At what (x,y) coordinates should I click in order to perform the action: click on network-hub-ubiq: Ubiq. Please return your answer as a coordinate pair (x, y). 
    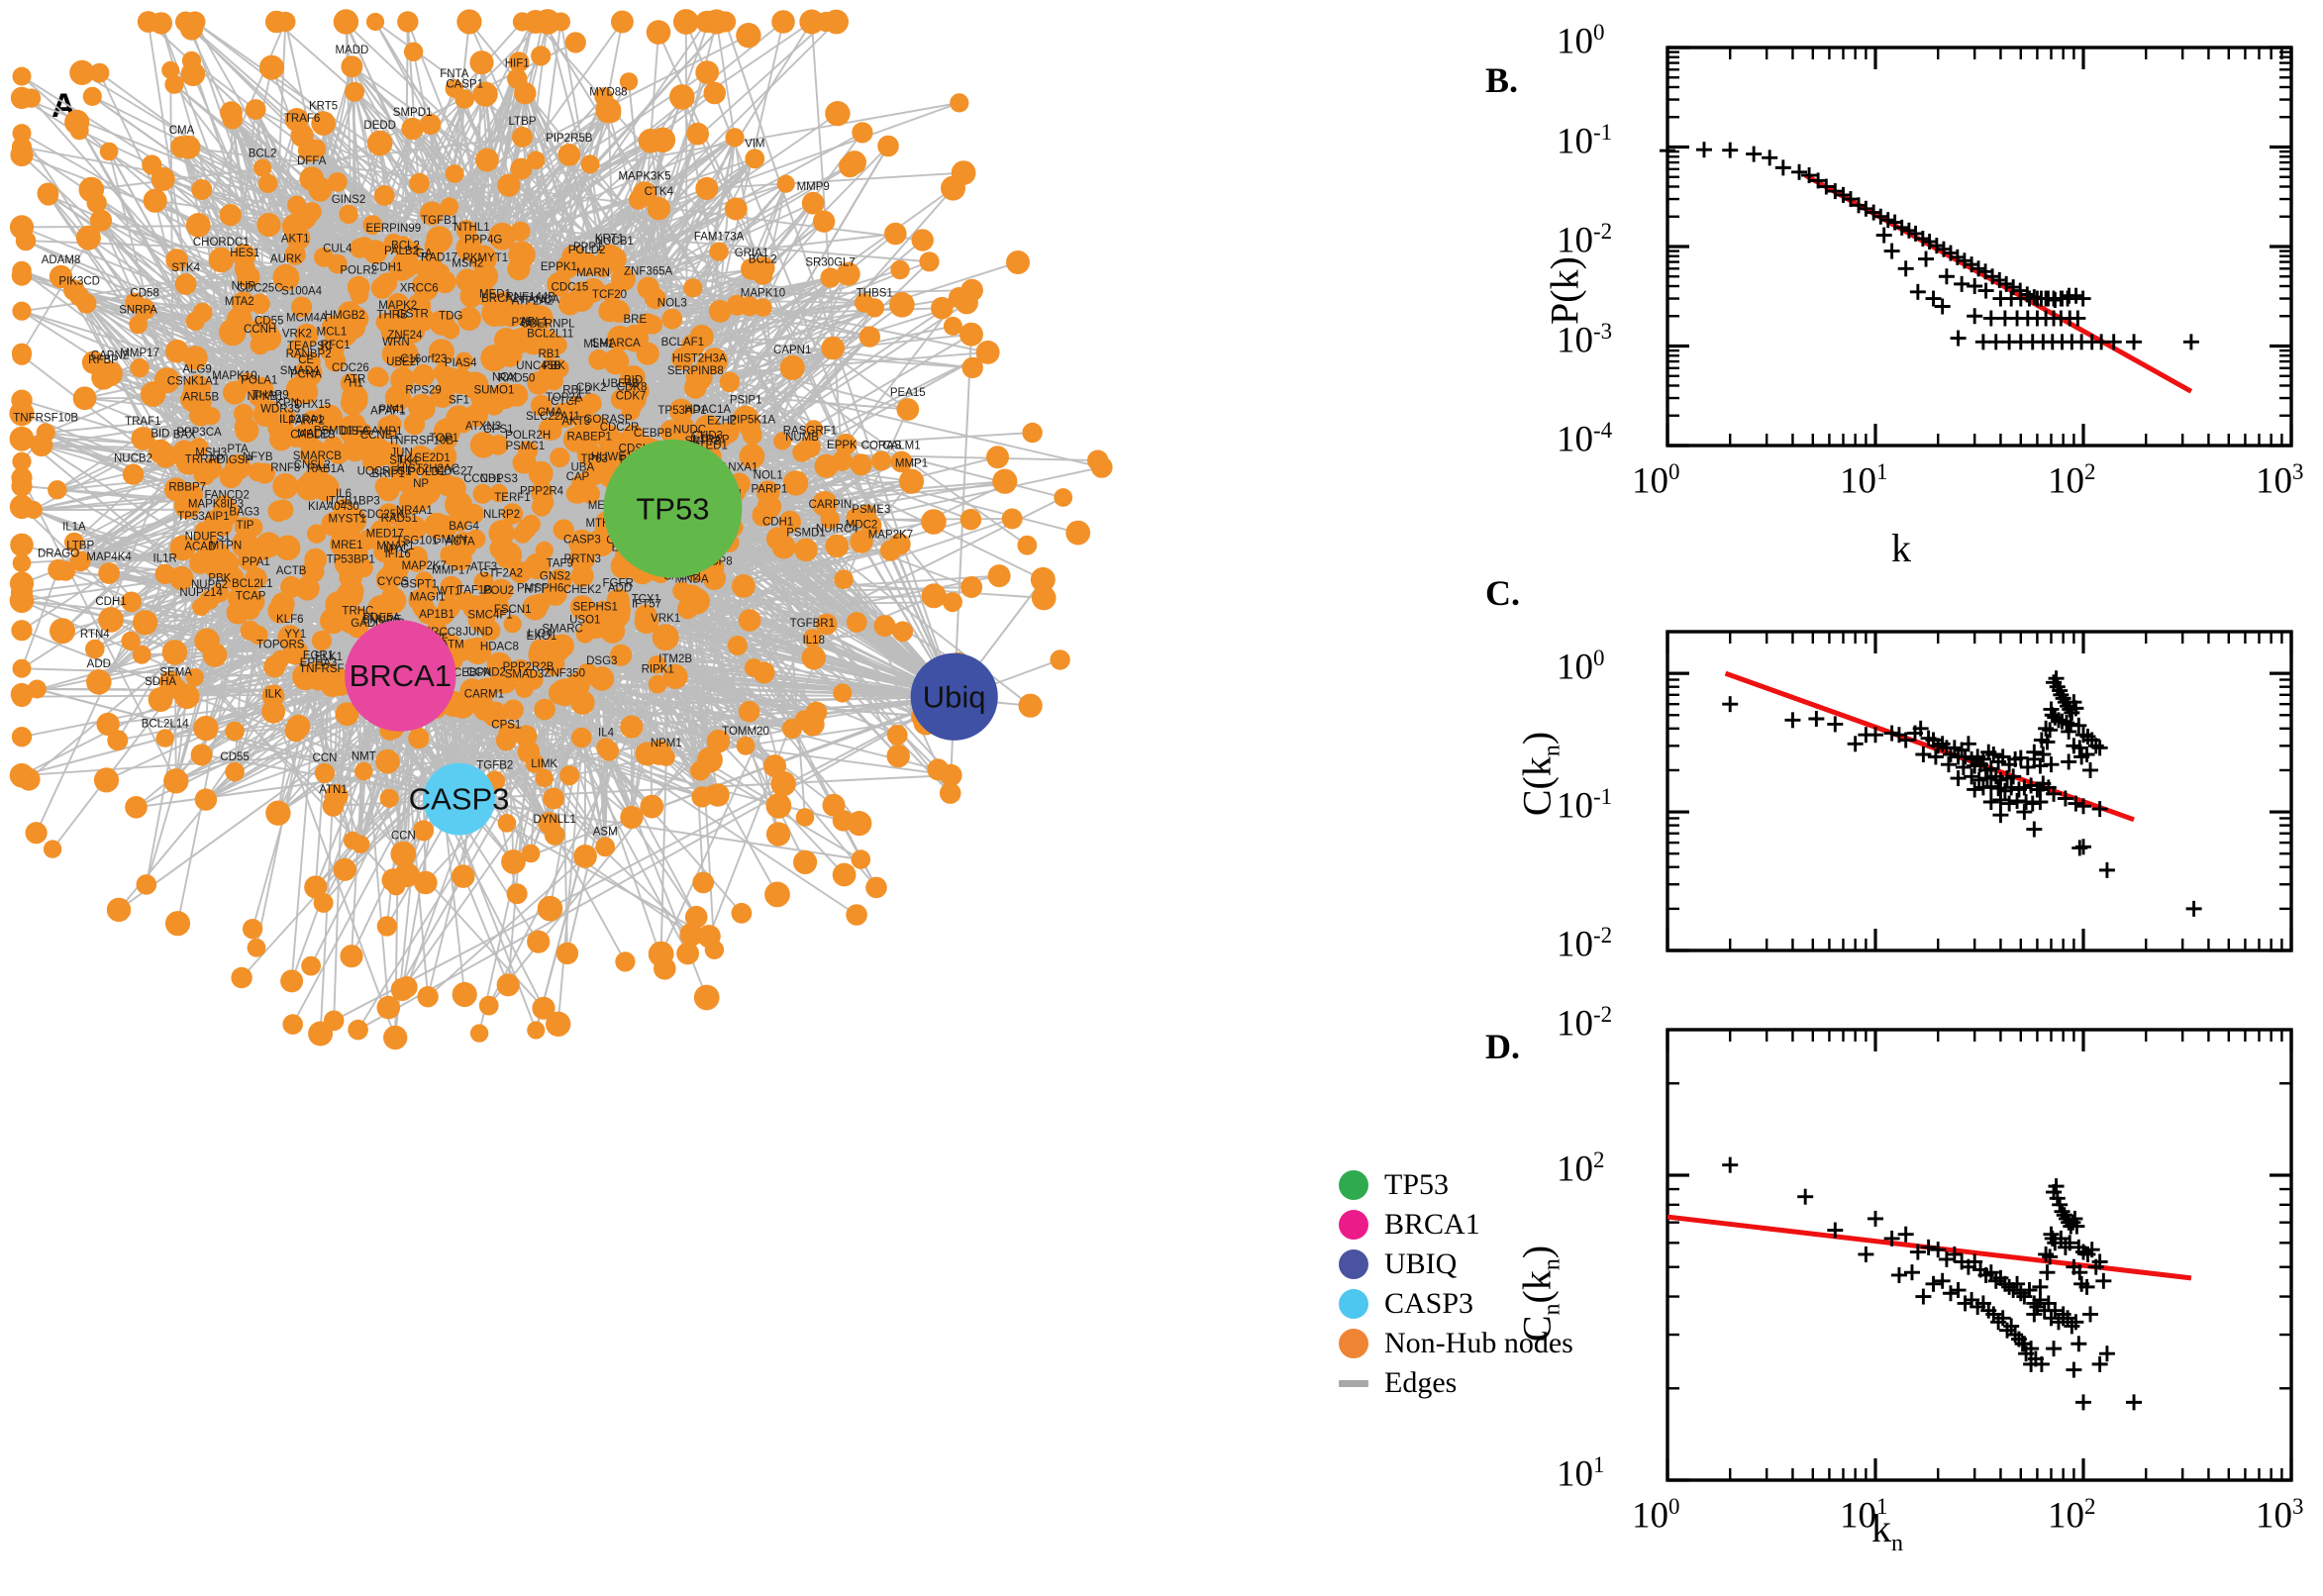
    Looking at the image, I should click on (954, 696).